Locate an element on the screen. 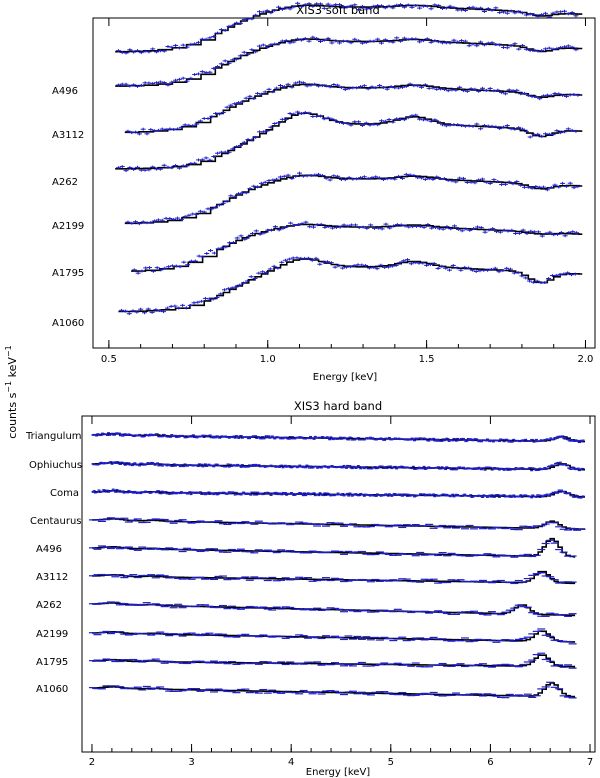 The width and height of the screenshot is (600, 778). hard-xtick-label: 3 is located at coordinates (191, 762).